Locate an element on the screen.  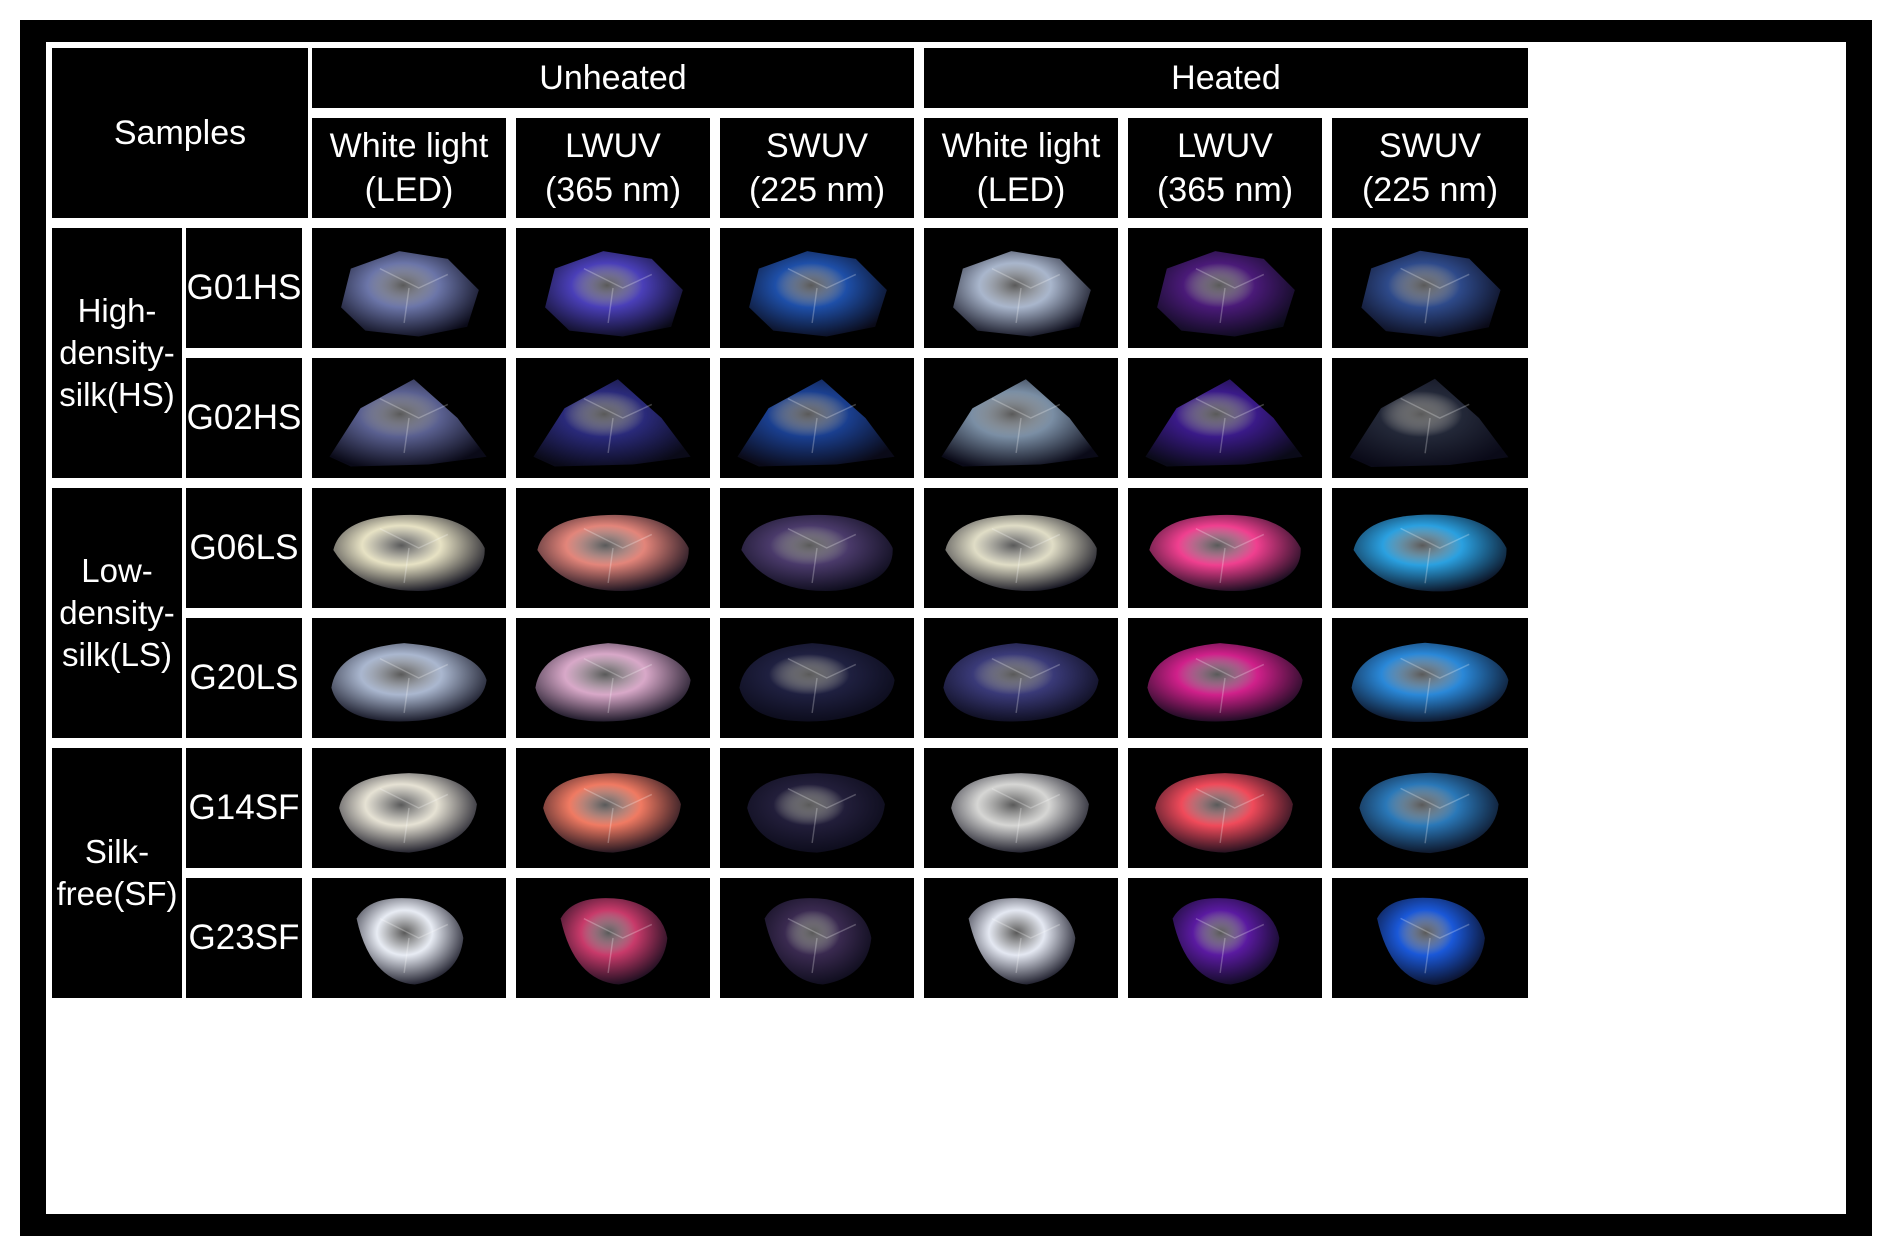
group-label-text: Silk-free(SF) is located at coordinates (117, 873).